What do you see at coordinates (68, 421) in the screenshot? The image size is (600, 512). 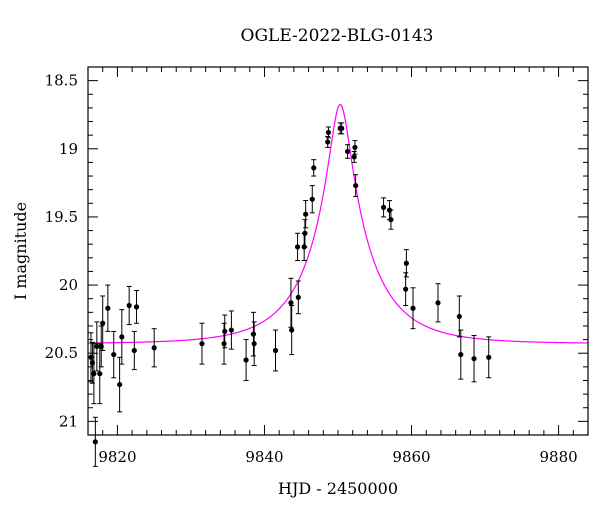 I see `y-tick-label: 21` at bounding box center [68, 421].